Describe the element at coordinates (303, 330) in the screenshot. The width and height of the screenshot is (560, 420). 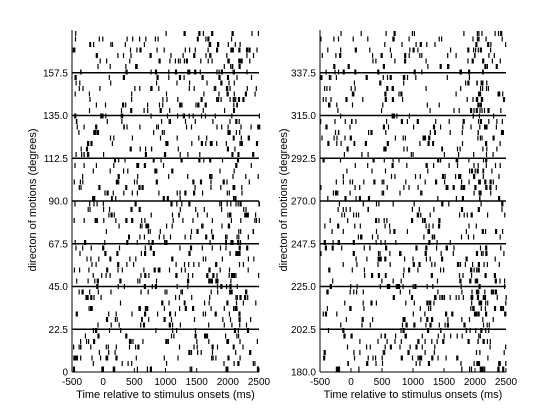
I see `y-tick-label: 202.5` at that location.